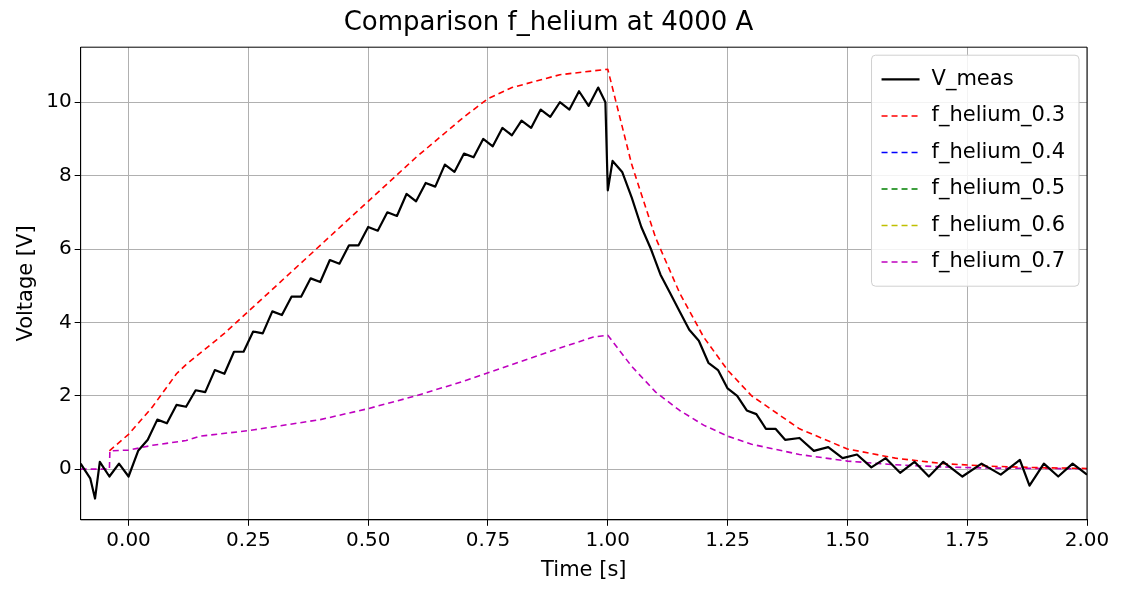 The image size is (1135, 593). Describe the element at coordinates (65, 320) in the screenshot. I see `y-tick-label: 4` at that location.